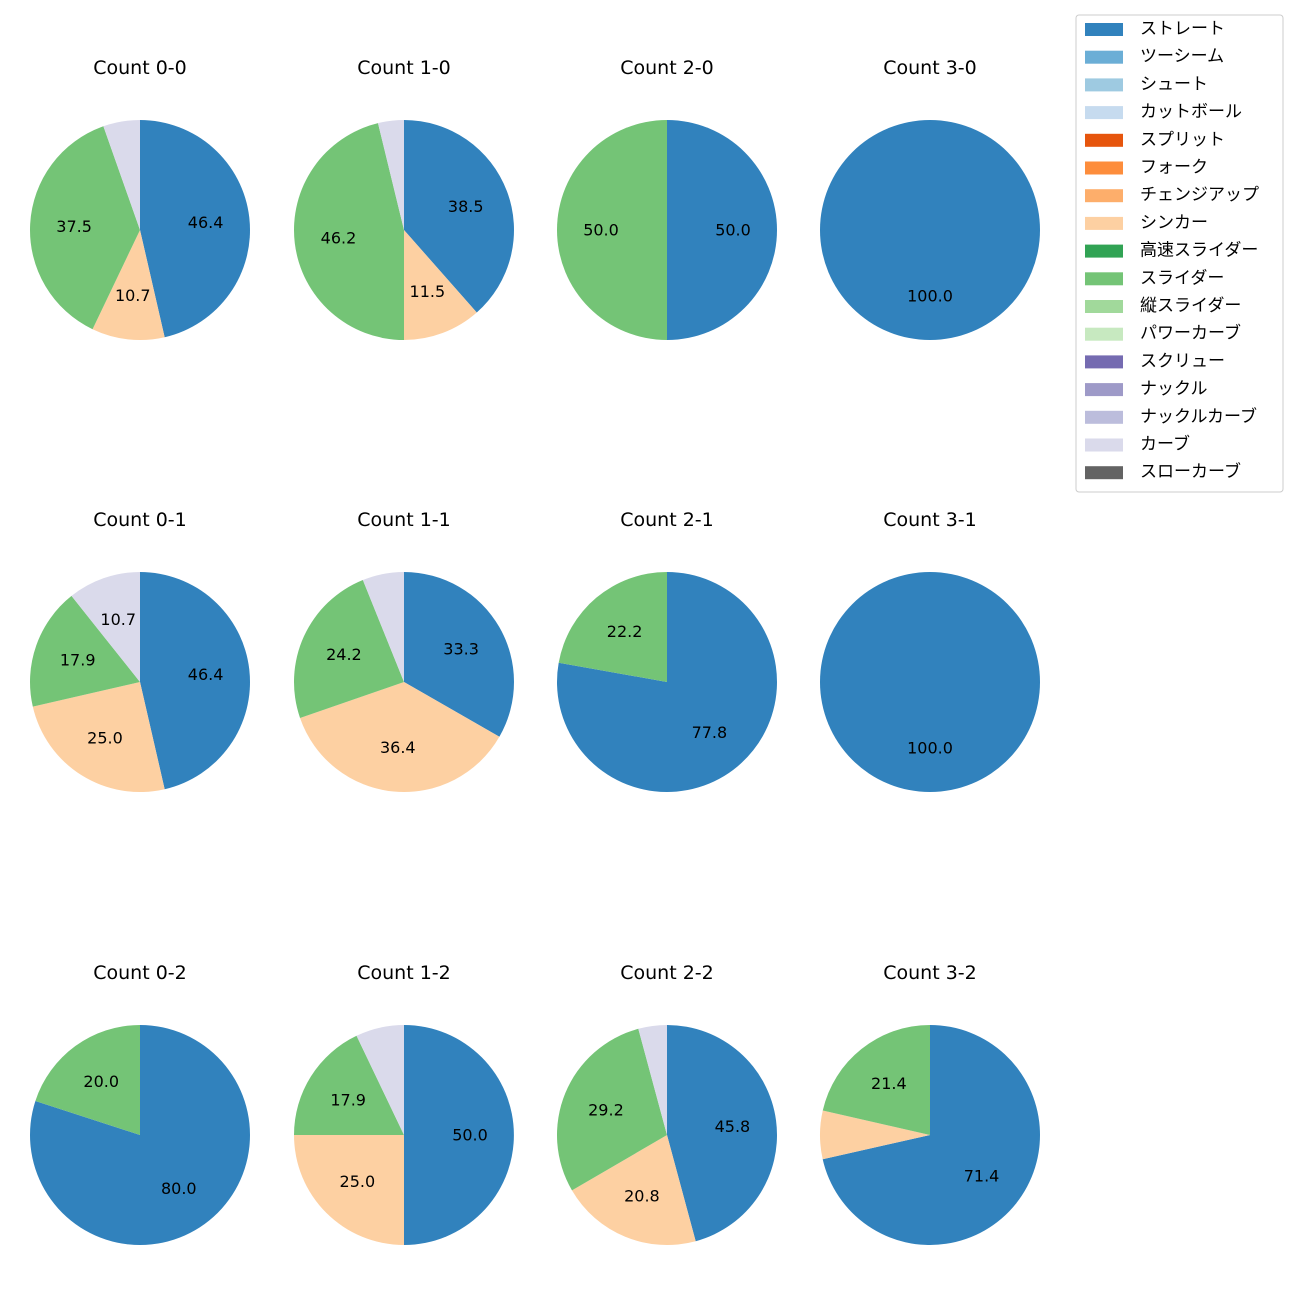  Describe the element at coordinates (339, 237) in the screenshot. I see `slice-value-label: 46.2` at that location.